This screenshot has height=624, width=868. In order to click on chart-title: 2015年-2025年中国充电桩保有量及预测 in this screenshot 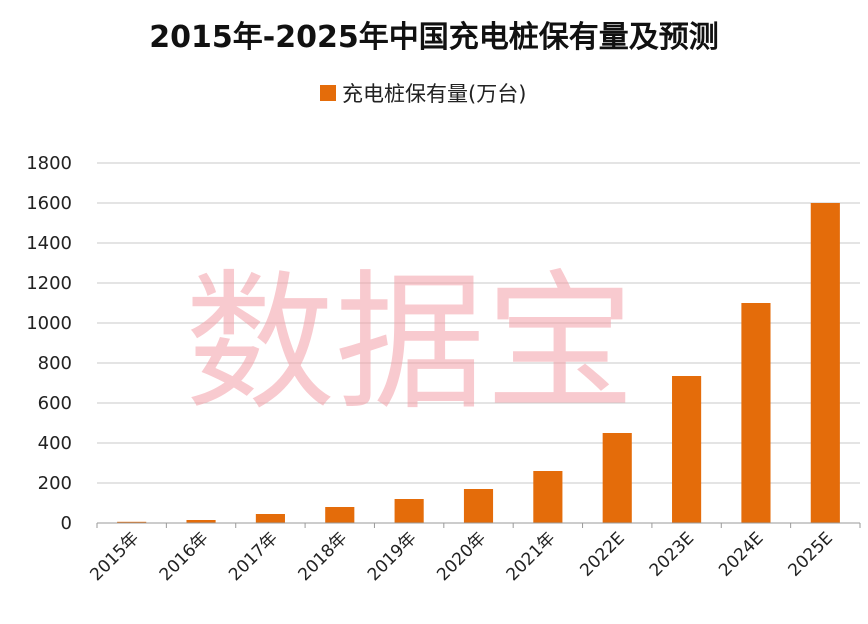, I will do `click(434, 37)`.